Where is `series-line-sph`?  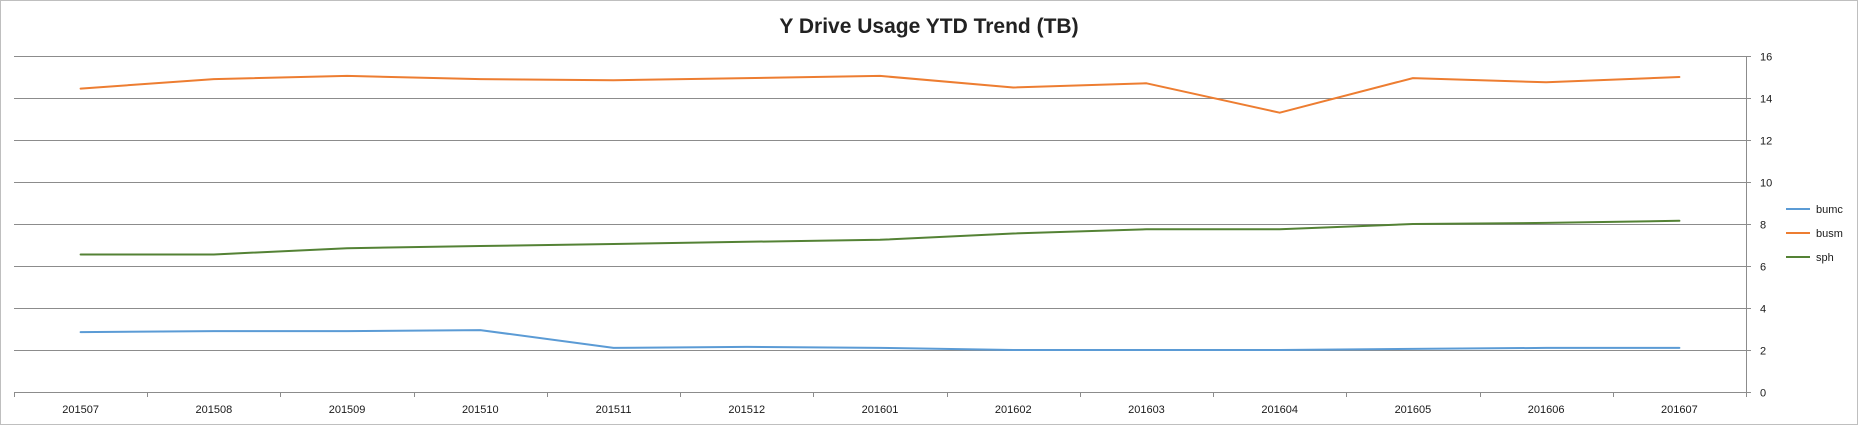
series-line-sph is located at coordinates (880, 237).